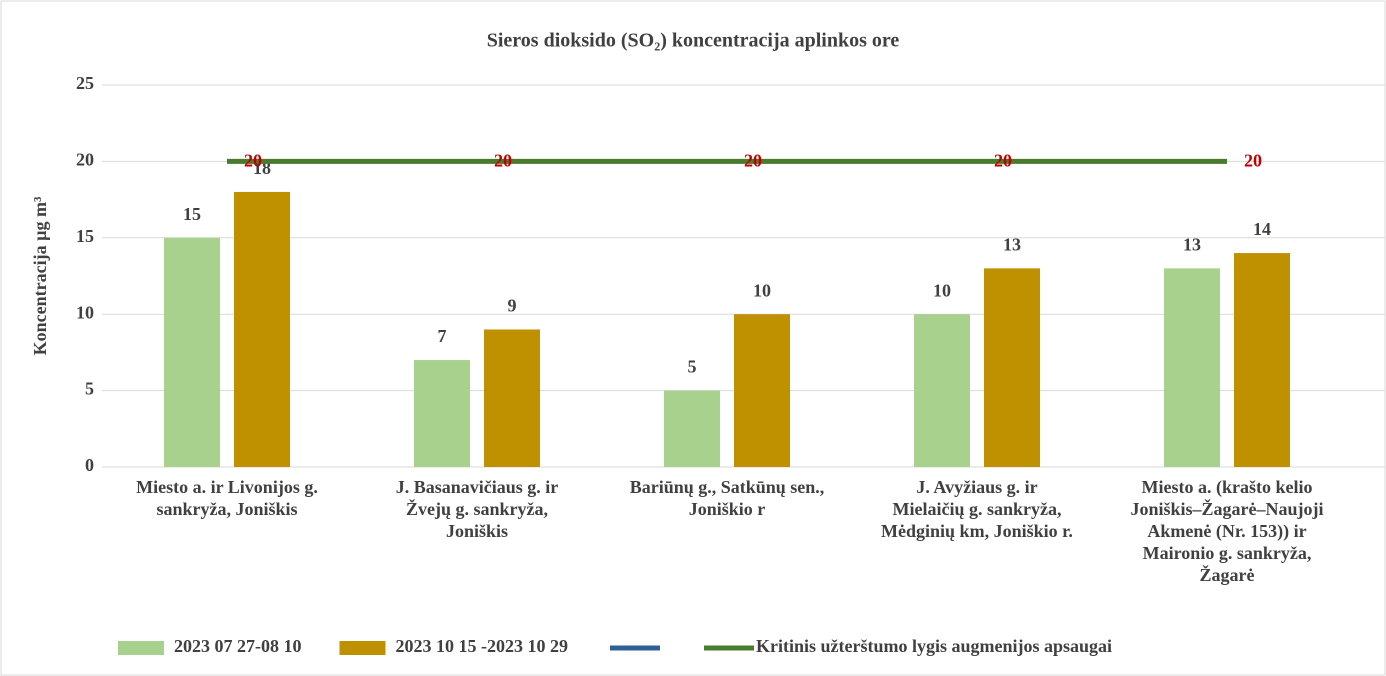  Describe the element at coordinates (1262, 229) in the screenshot. I see `data-label: 14` at that location.